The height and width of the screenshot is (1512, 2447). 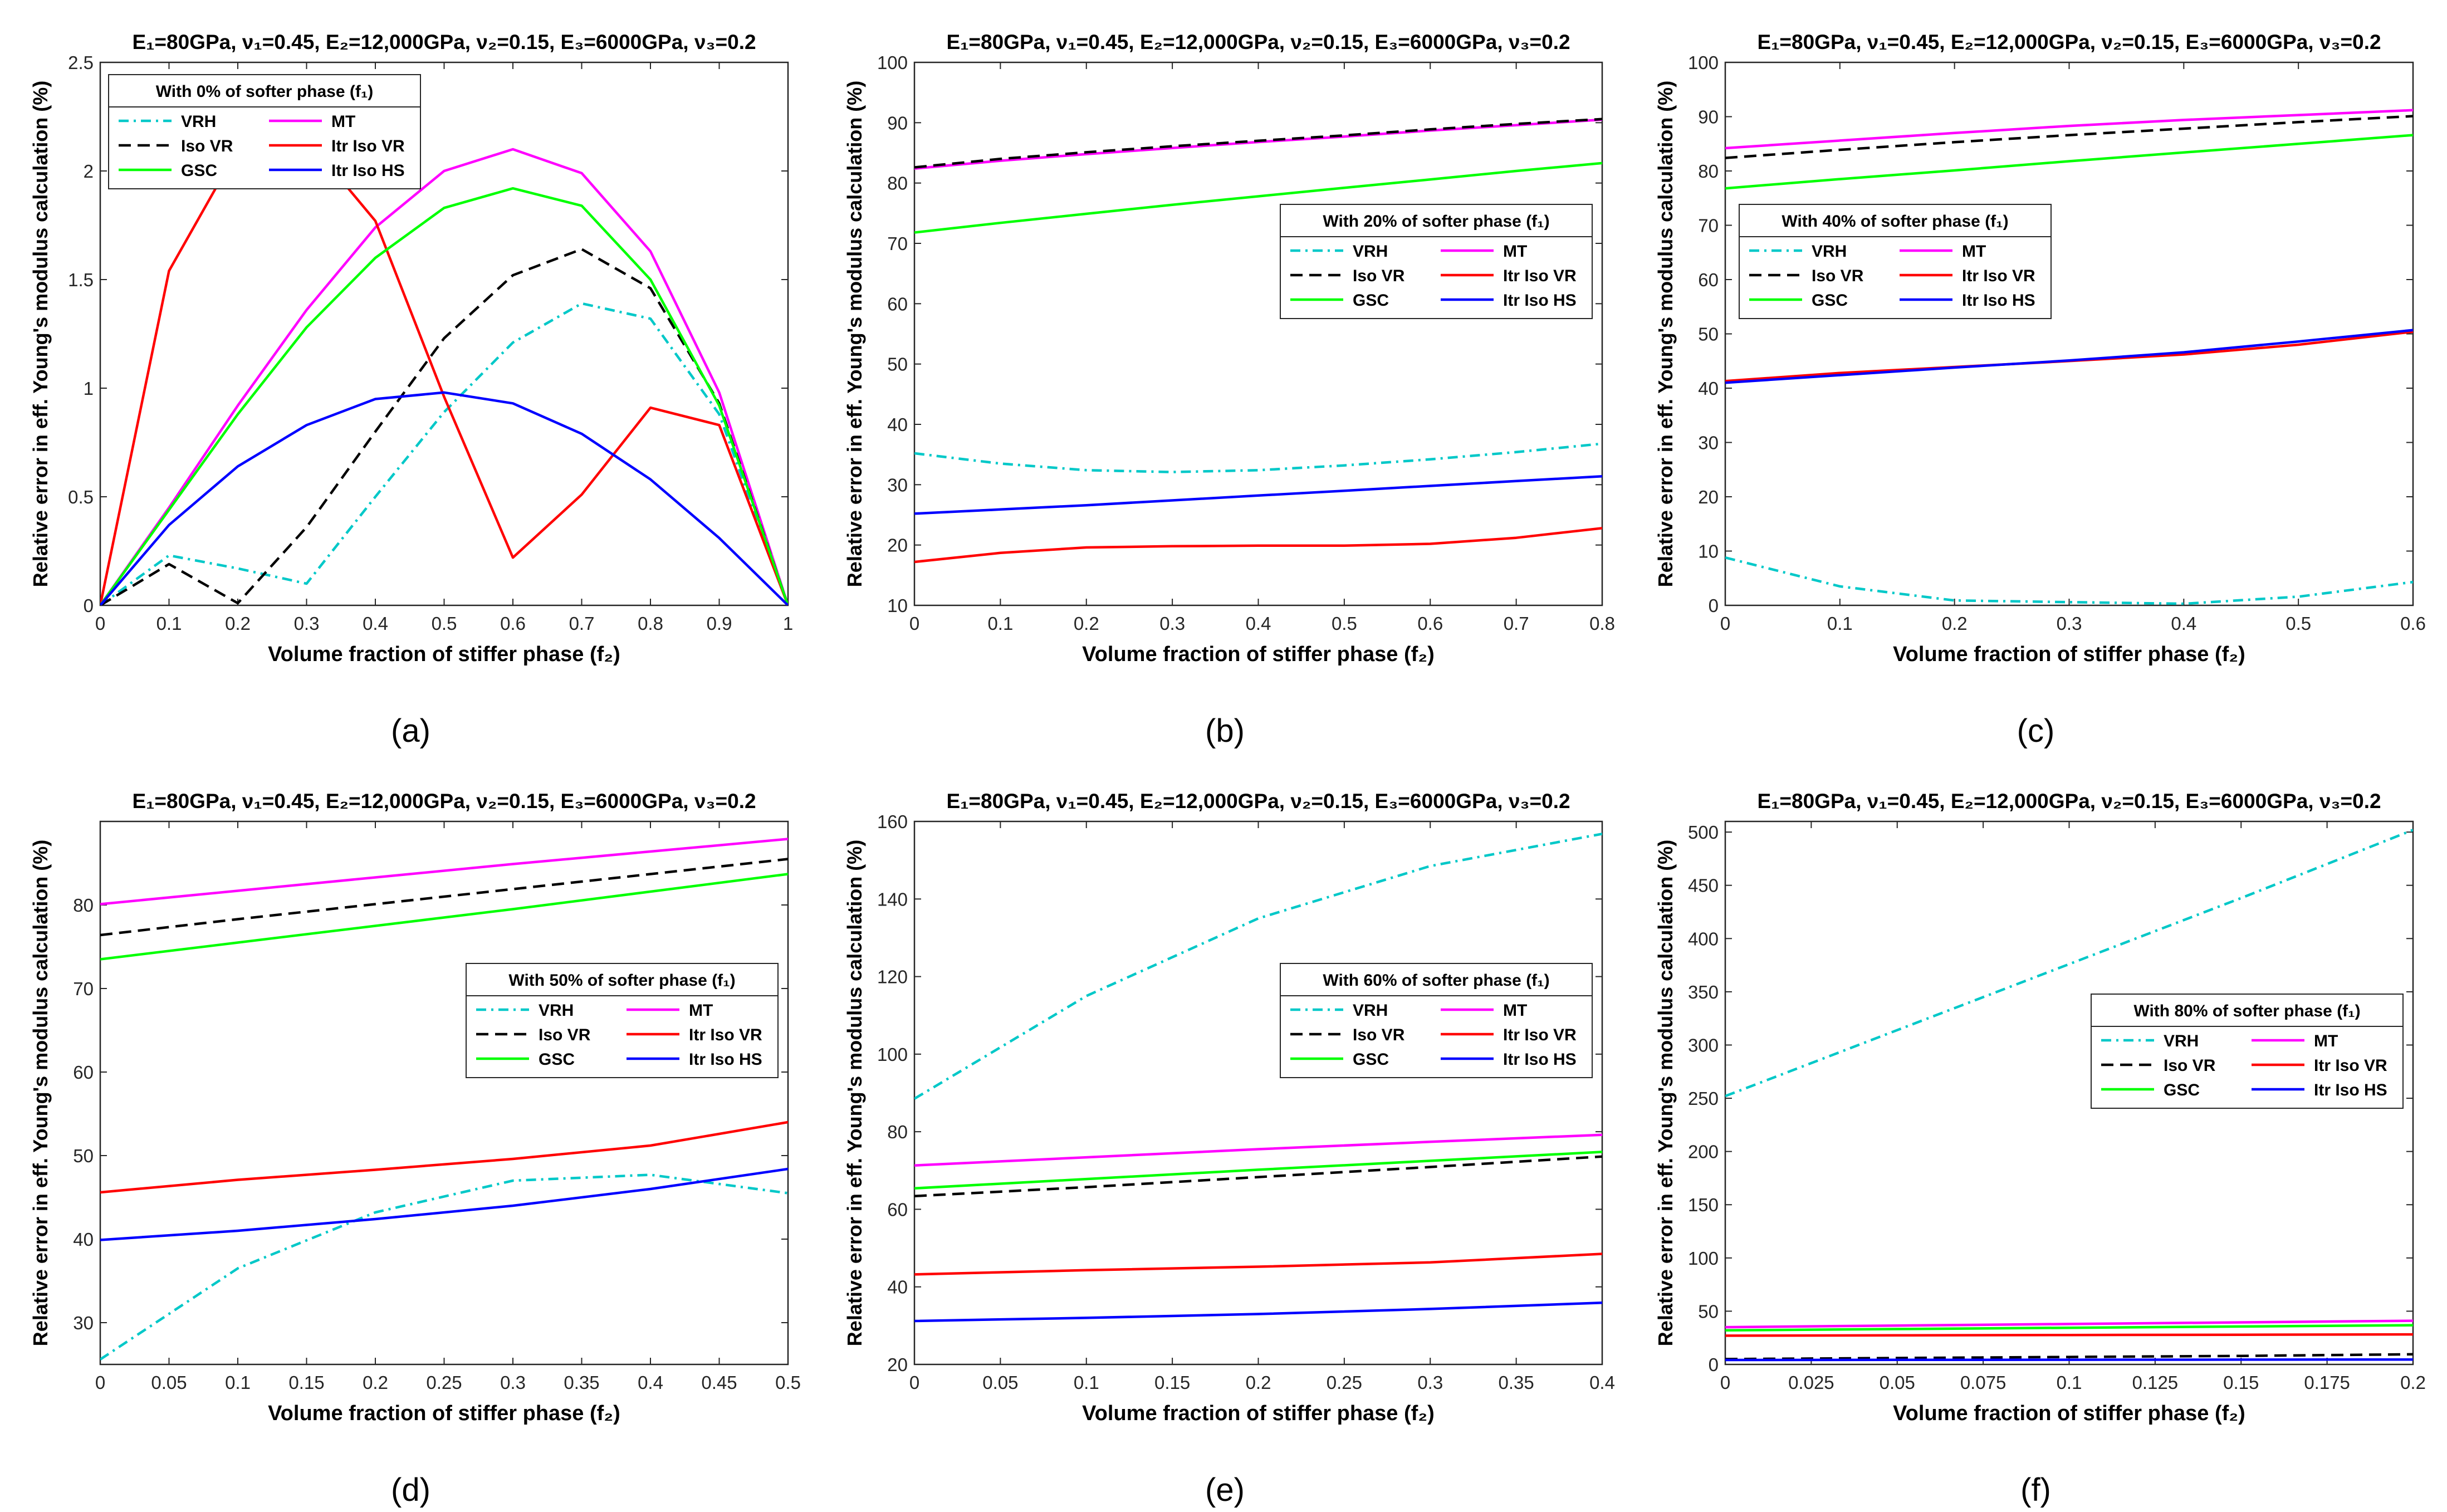 What do you see at coordinates (264, 91) in the screenshot?
I see `chart-1-legend-title: With 0% of softer phase (f₁)` at bounding box center [264, 91].